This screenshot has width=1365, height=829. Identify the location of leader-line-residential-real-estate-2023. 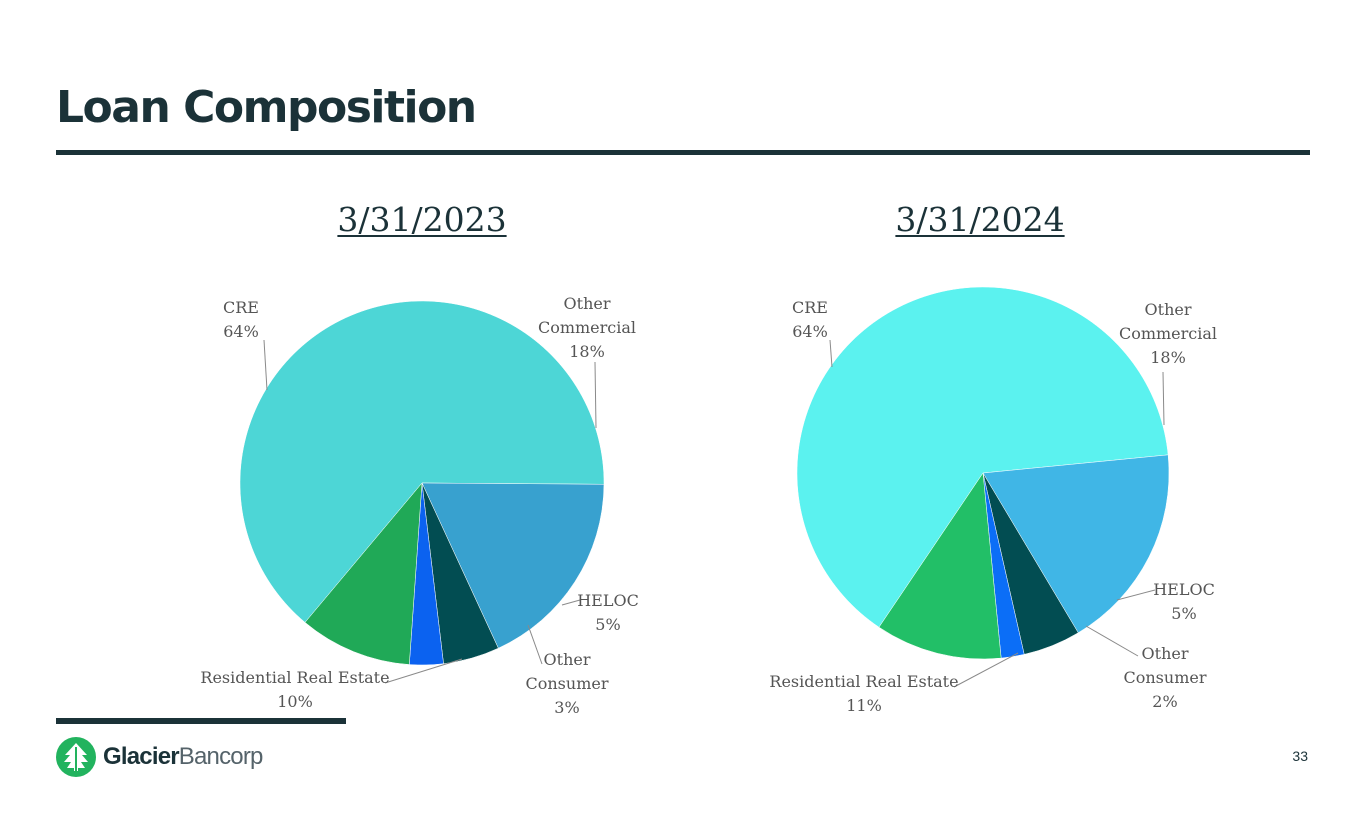
(423, 671).